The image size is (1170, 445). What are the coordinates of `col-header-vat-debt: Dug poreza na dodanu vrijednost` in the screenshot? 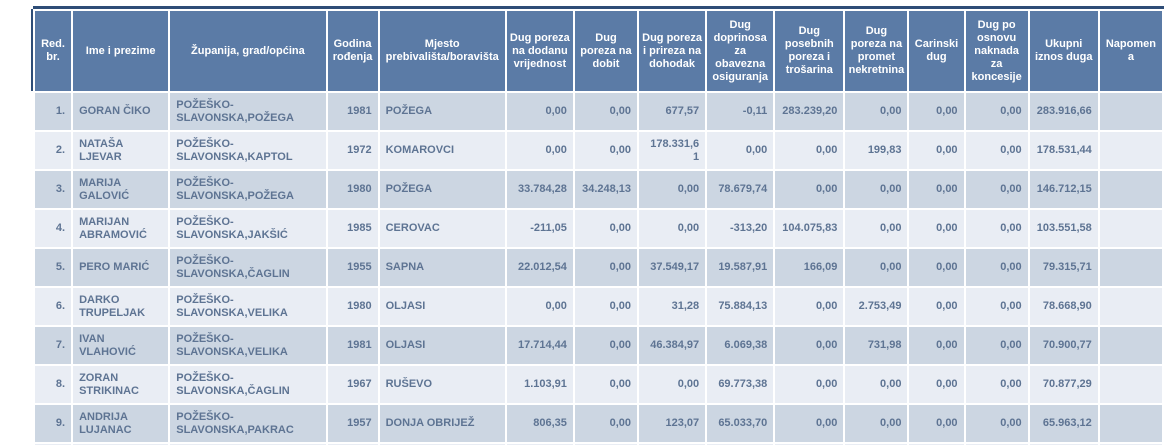 It's located at (539, 51).